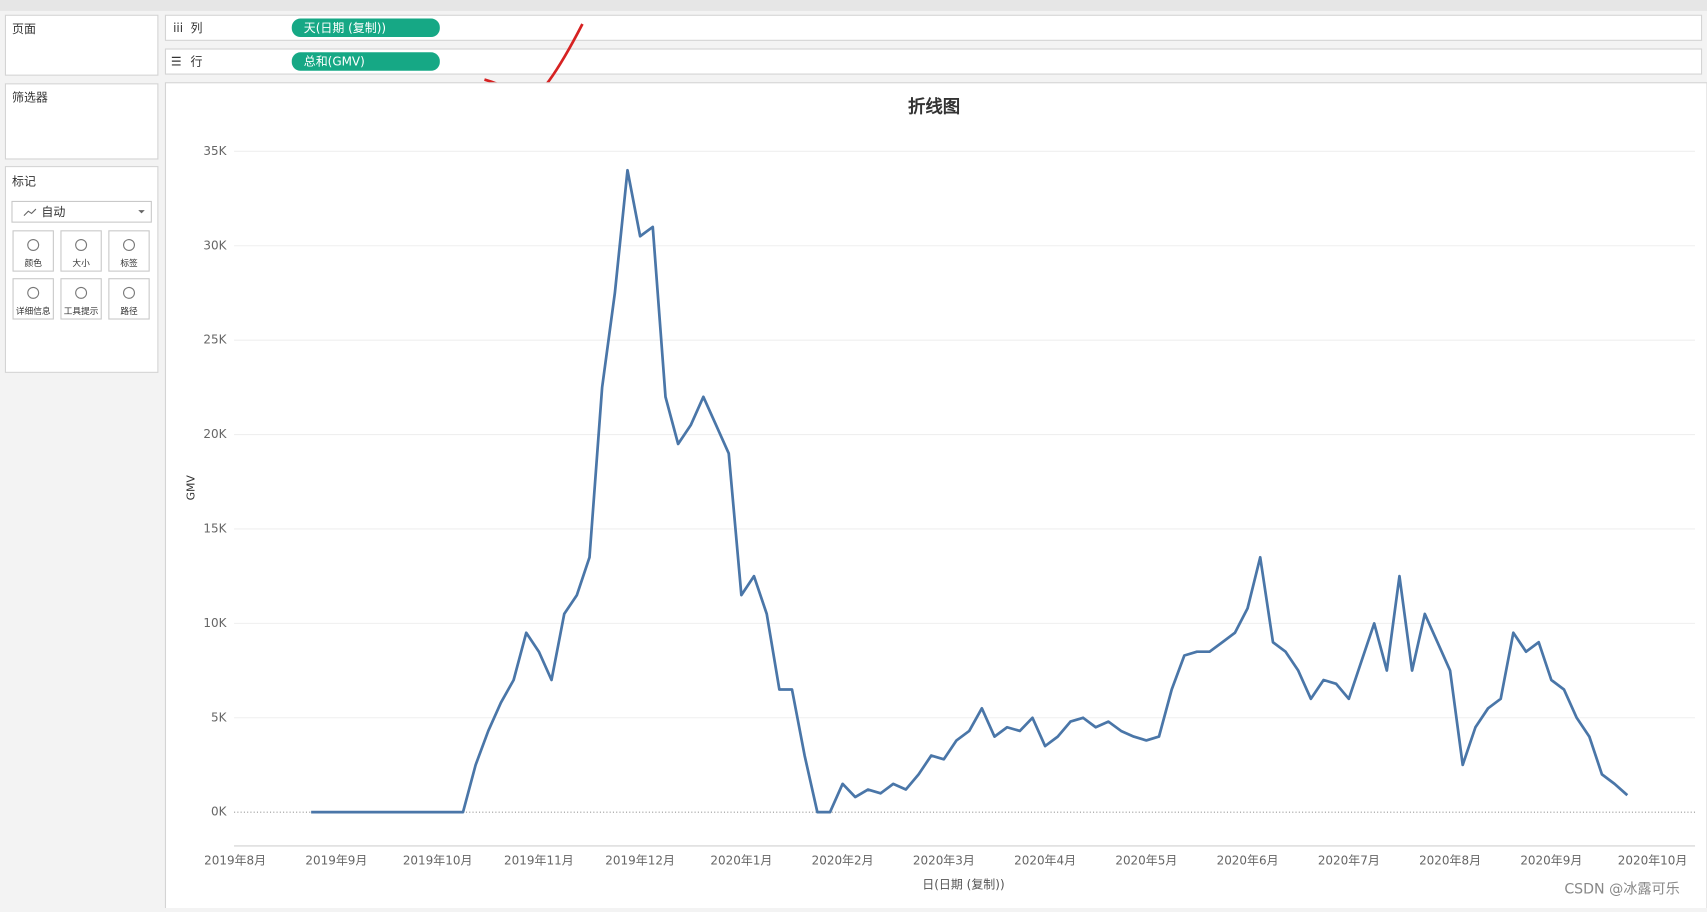 The width and height of the screenshot is (1707, 912). What do you see at coordinates (334, 62) in the screenshot?
I see `rows-pill-text: 总和(GMV)` at bounding box center [334, 62].